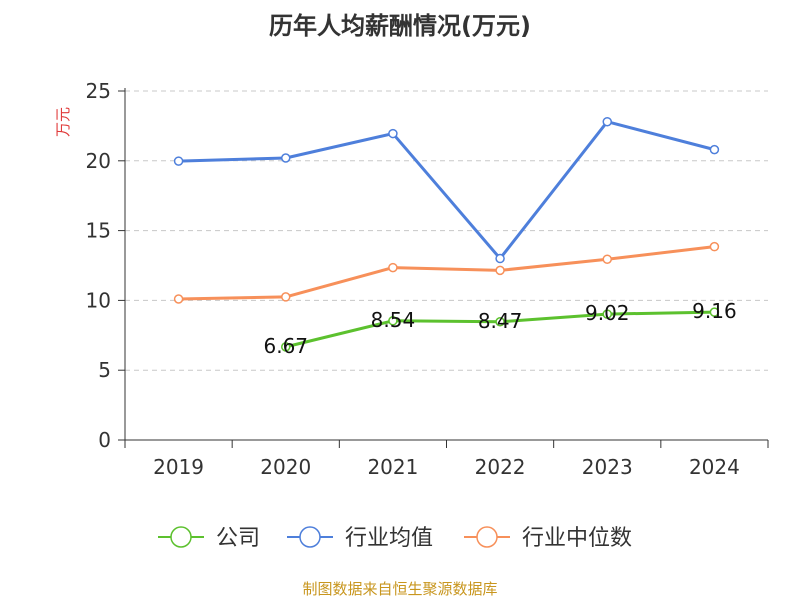 The width and height of the screenshot is (800, 600). I want to click on data-labels: 6.67 8.54 8.47 9.02 9.16, so click(499, 328).